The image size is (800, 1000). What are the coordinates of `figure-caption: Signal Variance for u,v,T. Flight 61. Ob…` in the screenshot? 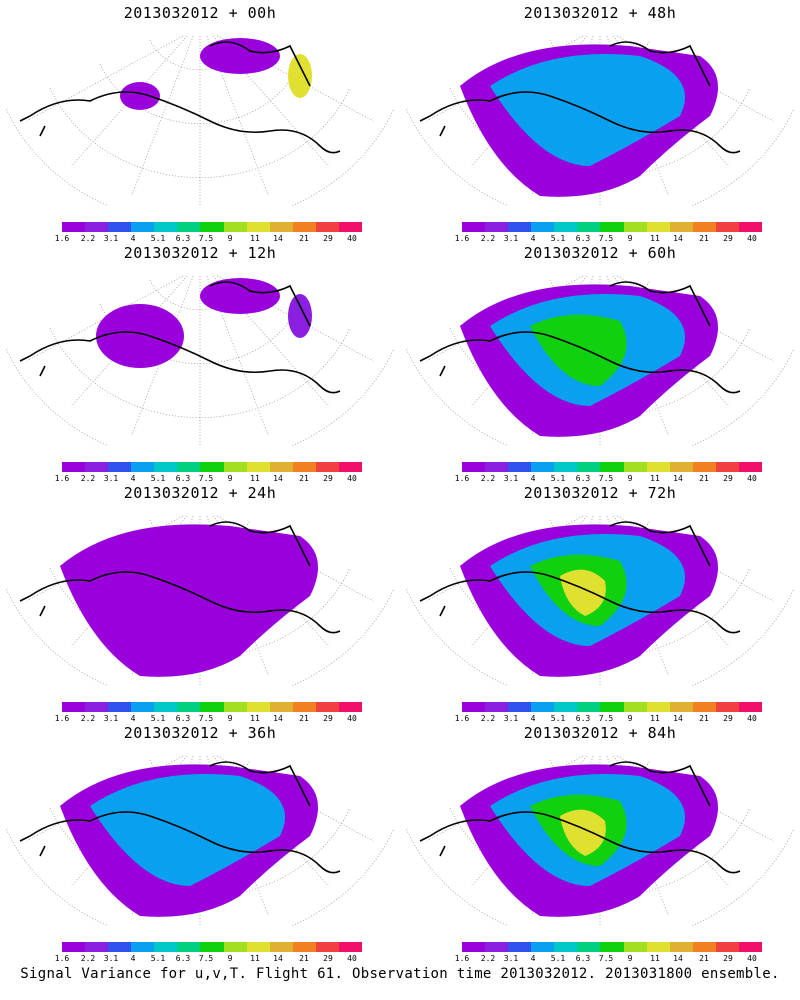 It's located at (400, 974).